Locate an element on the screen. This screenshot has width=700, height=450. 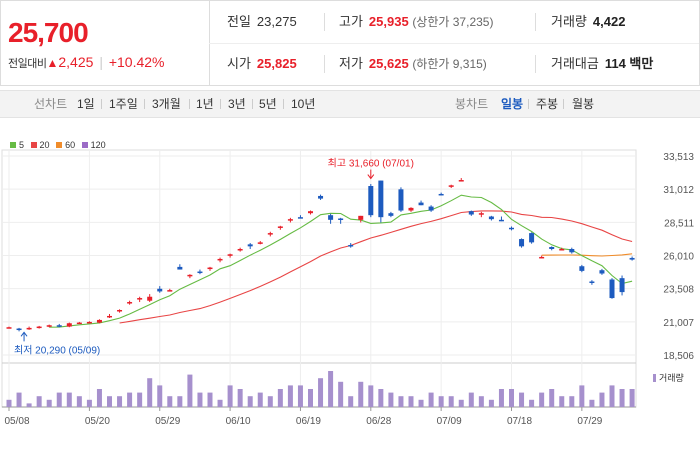
stat-trade-value: 거래대금 114 백만 is located at coordinates (602, 63).